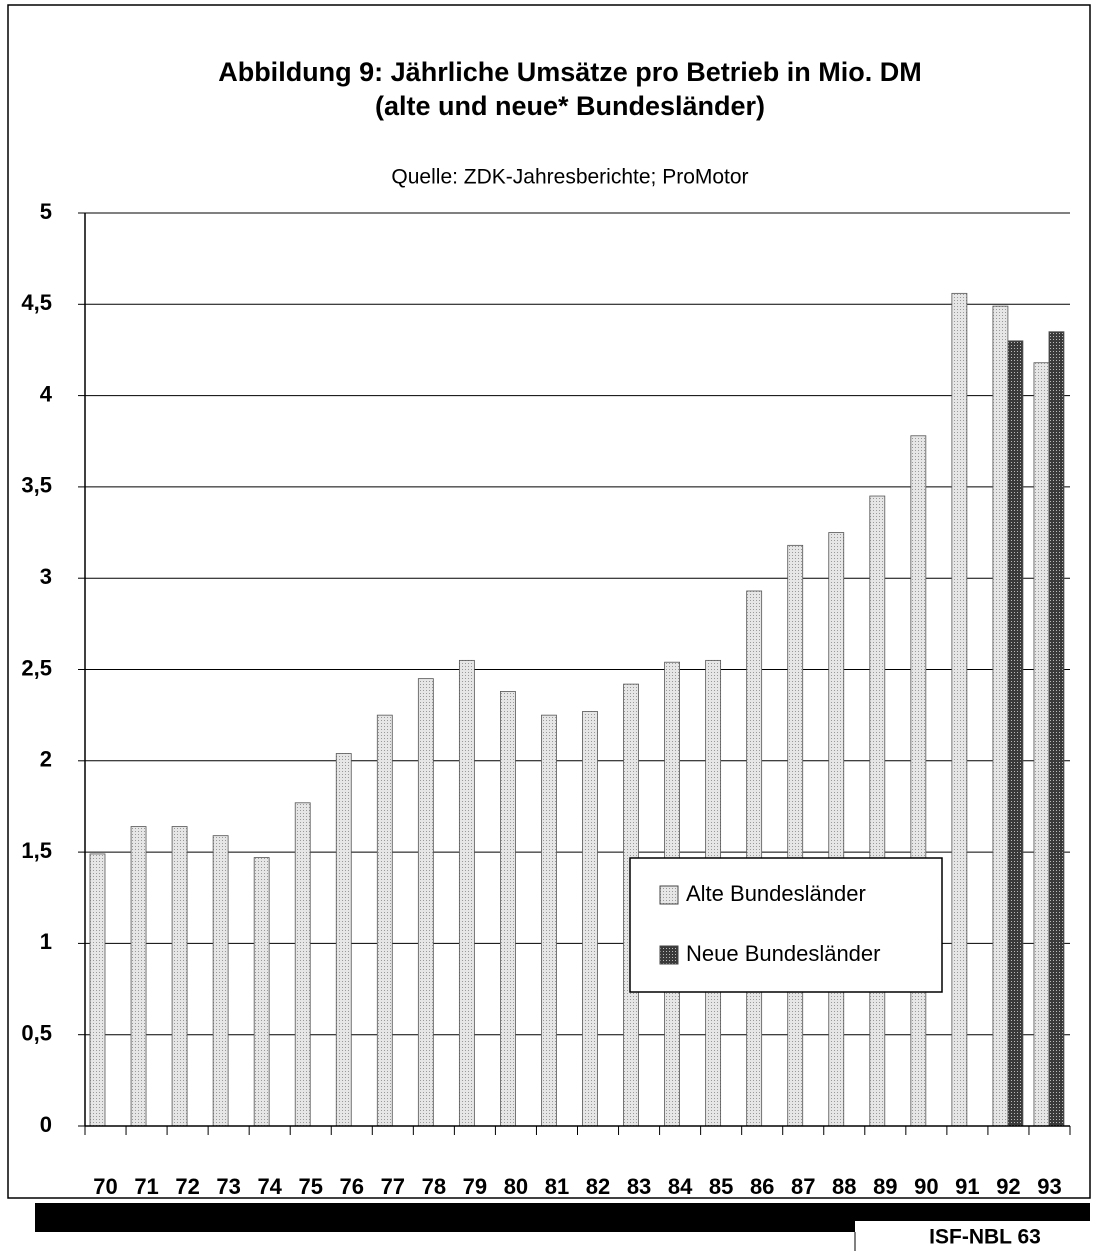 Image resolution: width=1096 pixels, height=1251 pixels. I want to click on x-tick-label: 89, so click(885, 1186).